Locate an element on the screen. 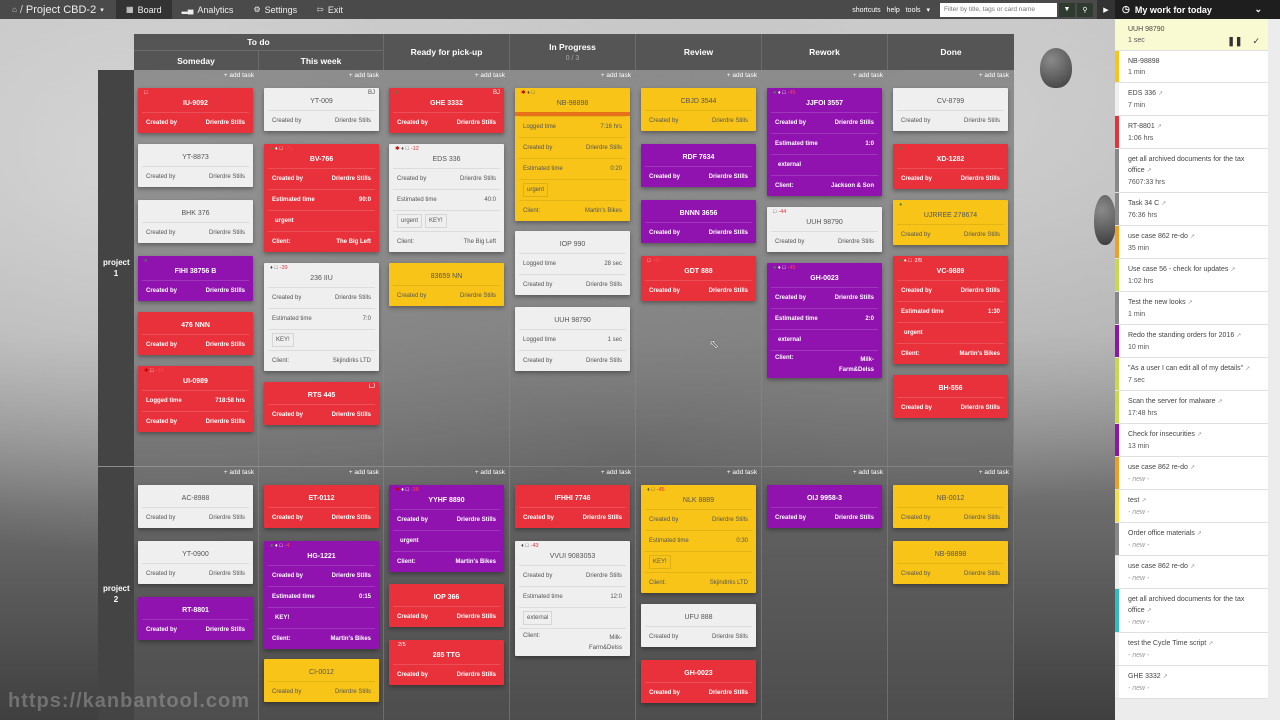 This screenshot has height=720, width=1280. work-item: test ↗ - new - is located at coordinates (1191, 506).